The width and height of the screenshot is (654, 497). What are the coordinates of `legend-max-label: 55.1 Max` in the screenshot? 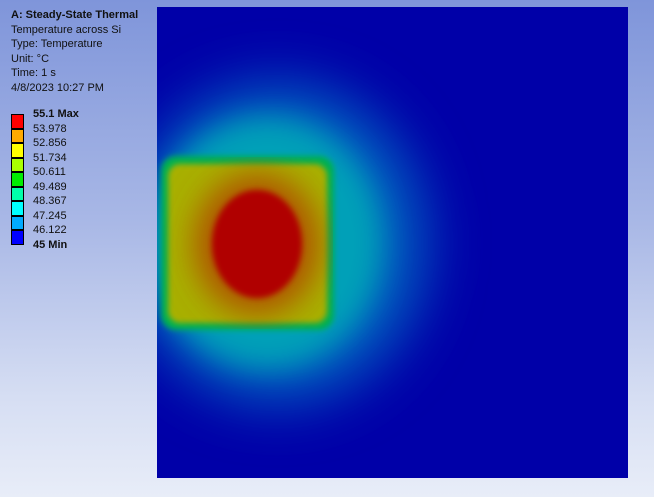 It's located at (56, 114).